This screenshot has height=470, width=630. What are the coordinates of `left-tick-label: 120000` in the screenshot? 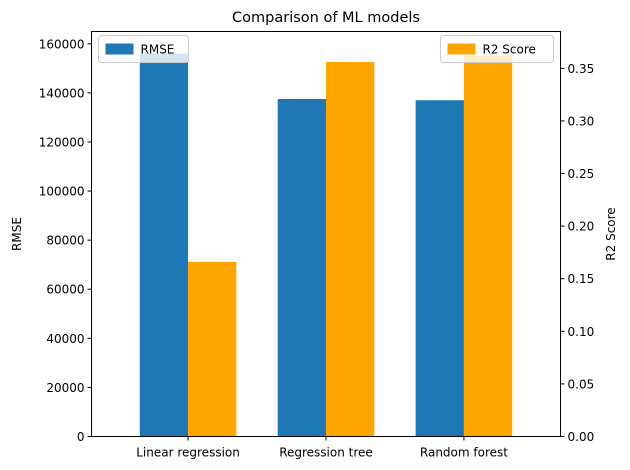 It's located at (62, 142).